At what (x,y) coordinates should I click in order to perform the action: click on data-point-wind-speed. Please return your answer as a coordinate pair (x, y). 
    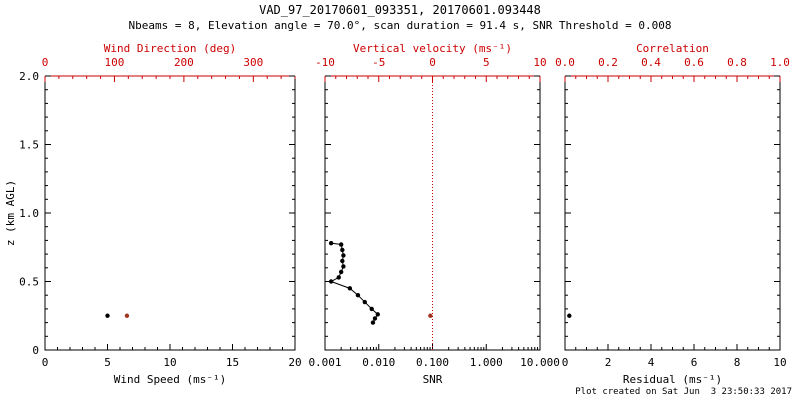
    Looking at the image, I should click on (107, 315).